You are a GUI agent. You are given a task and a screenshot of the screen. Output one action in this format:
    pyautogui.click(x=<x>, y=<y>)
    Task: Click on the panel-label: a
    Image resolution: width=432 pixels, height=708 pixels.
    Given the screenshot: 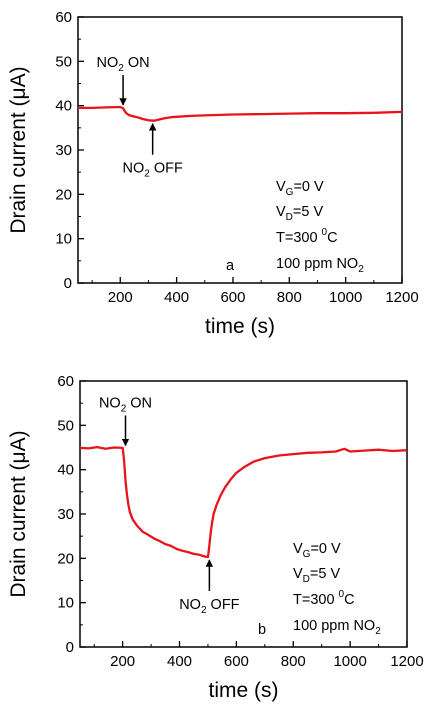 What is the action you would take?
    pyautogui.click(x=230, y=266)
    